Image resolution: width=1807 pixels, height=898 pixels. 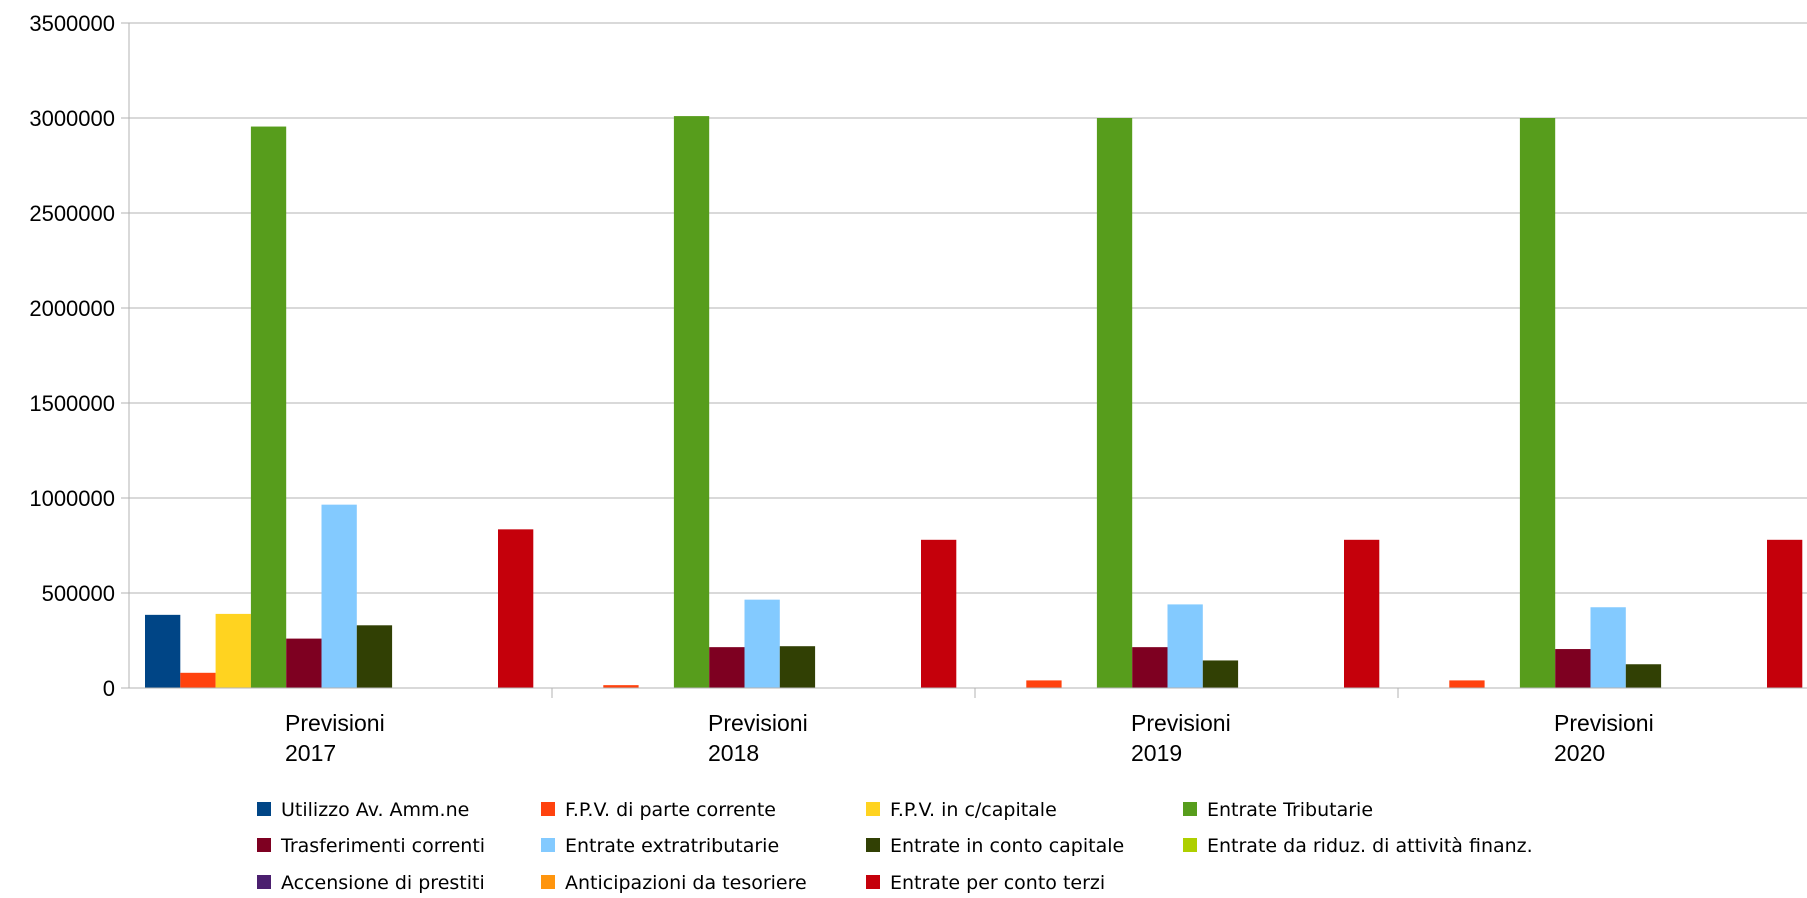 I want to click on x-category-label: 2020, so click(x=1579, y=753).